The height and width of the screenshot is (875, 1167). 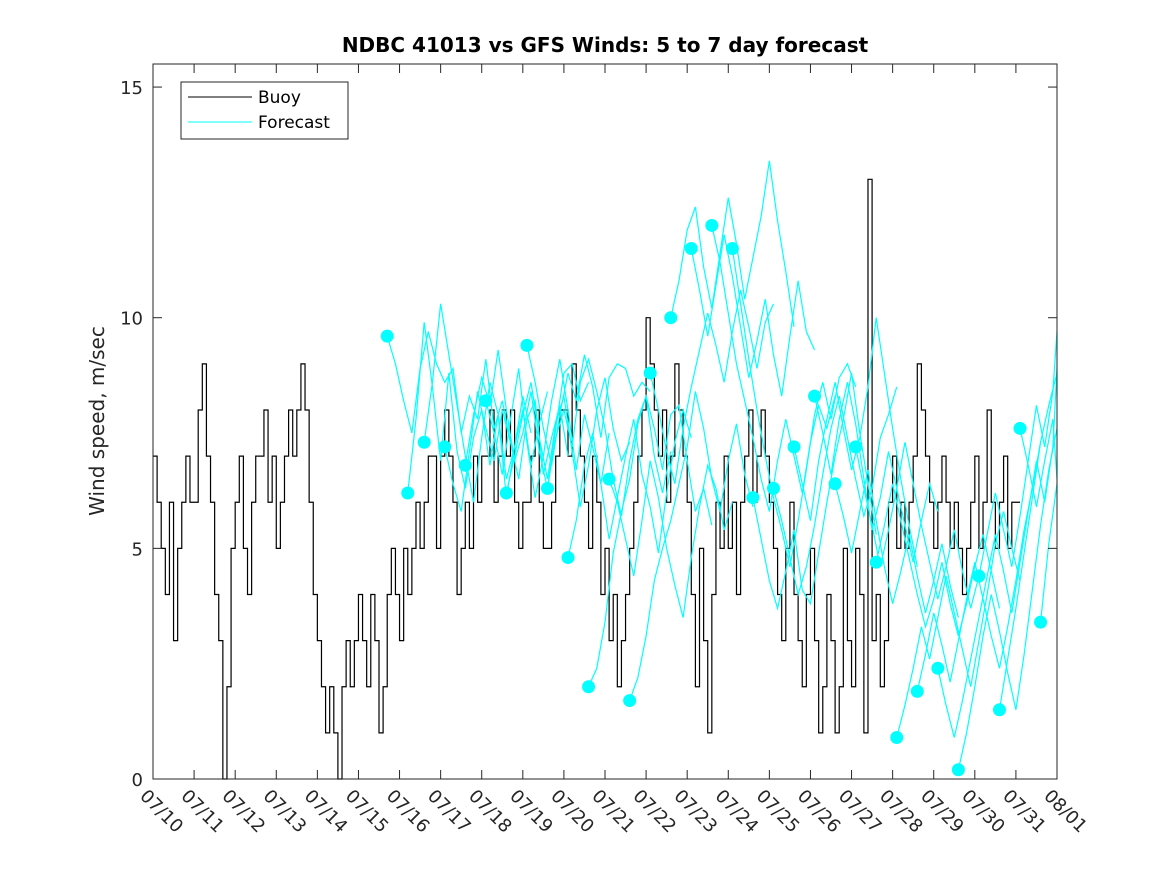 I want to click on legend: Buoy Forecast, so click(x=264, y=110).